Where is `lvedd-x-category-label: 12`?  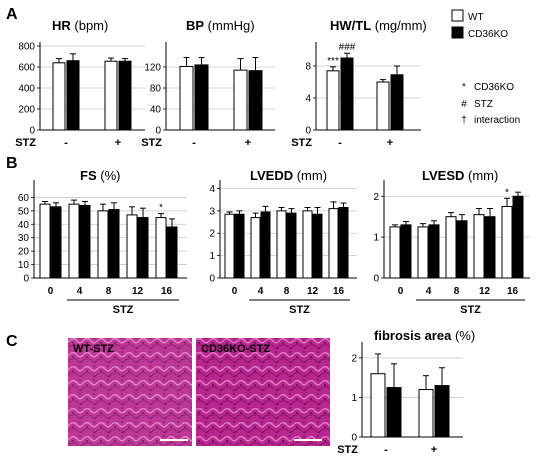 lvedd-x-category-label: 12 is located at coordinates (313, 291).